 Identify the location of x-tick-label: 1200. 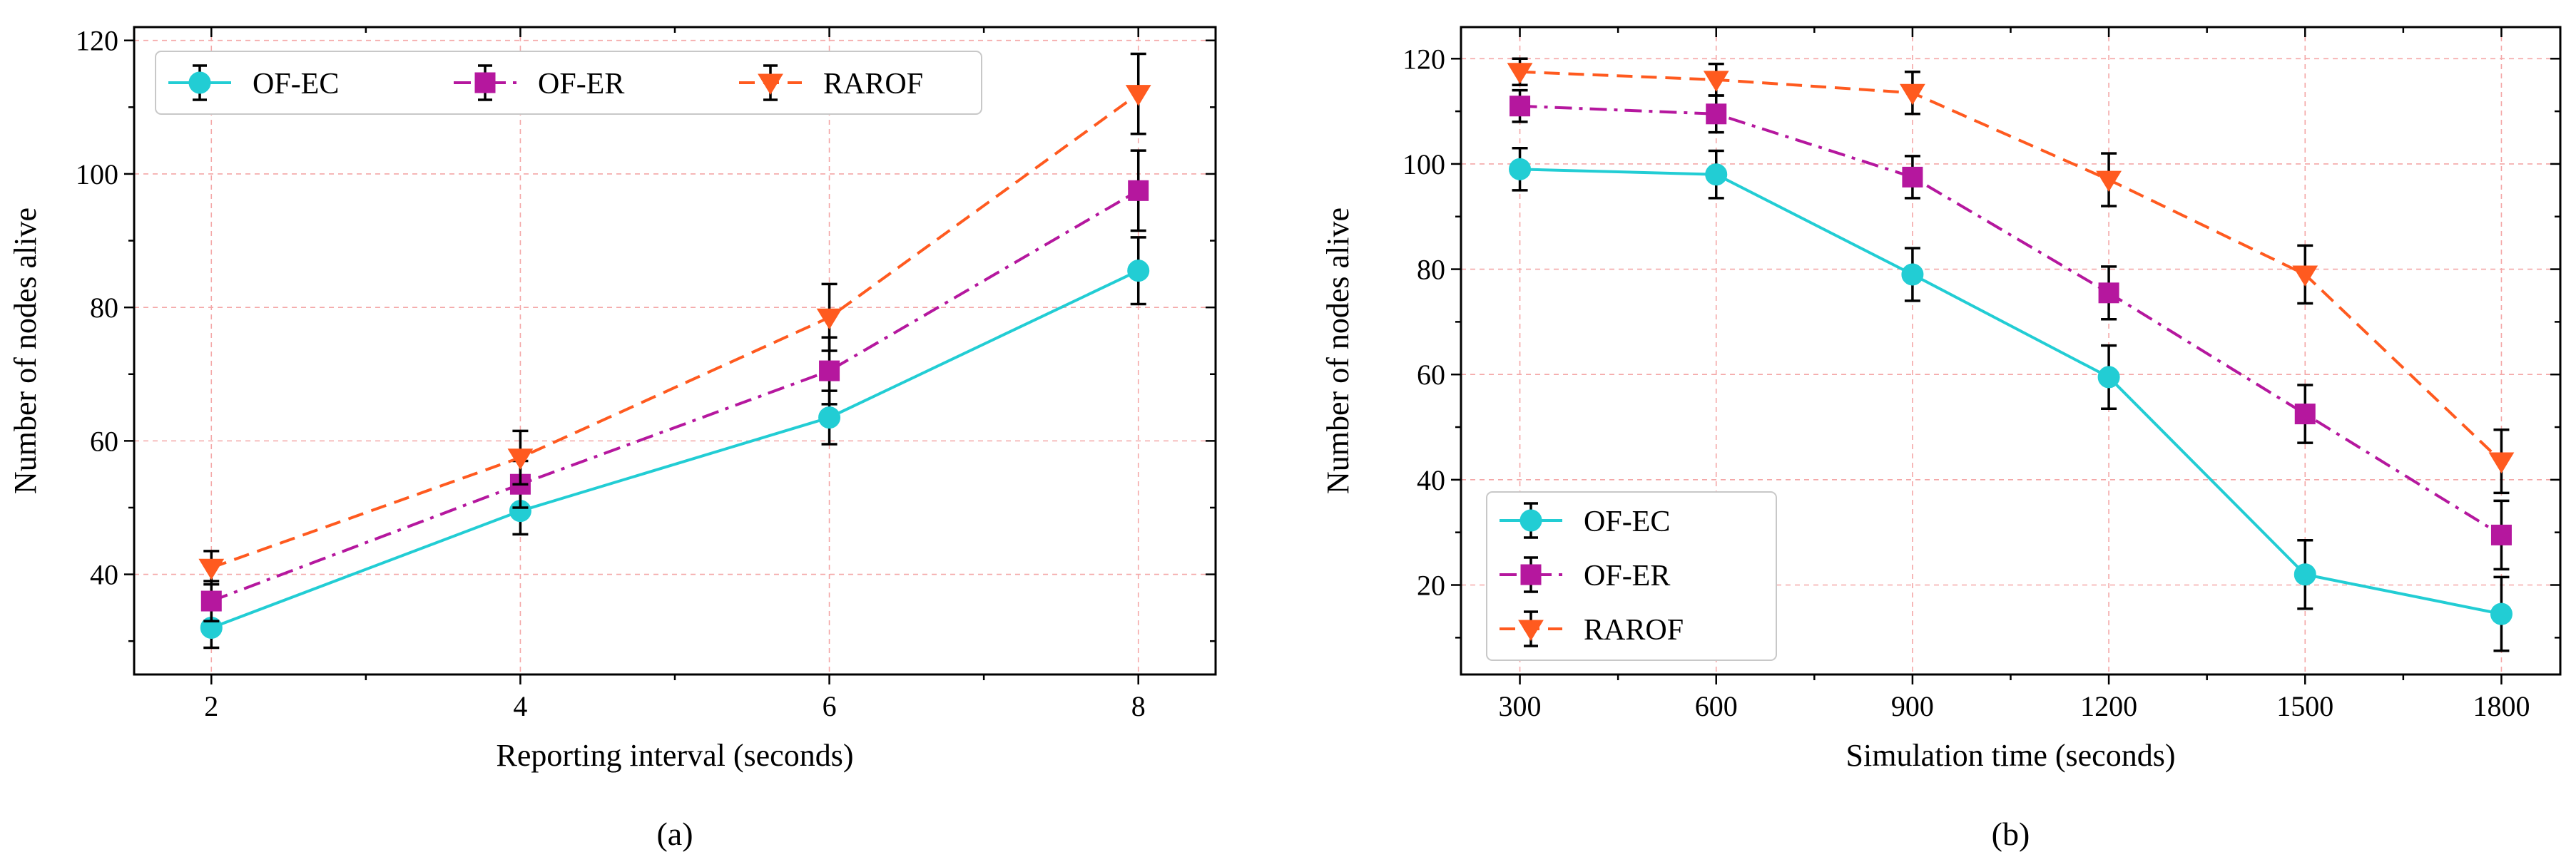
(2108, 706).